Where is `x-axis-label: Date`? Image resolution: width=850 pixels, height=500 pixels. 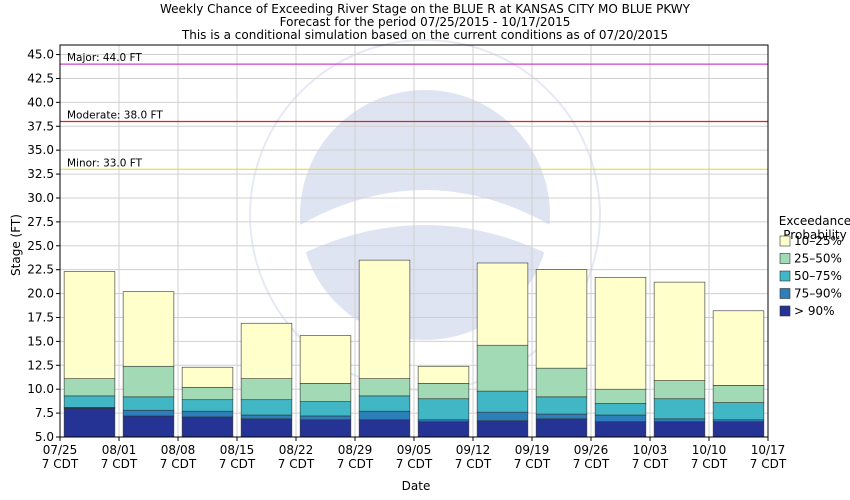
x-axis-label: Date is located at coordinates (416, 486).